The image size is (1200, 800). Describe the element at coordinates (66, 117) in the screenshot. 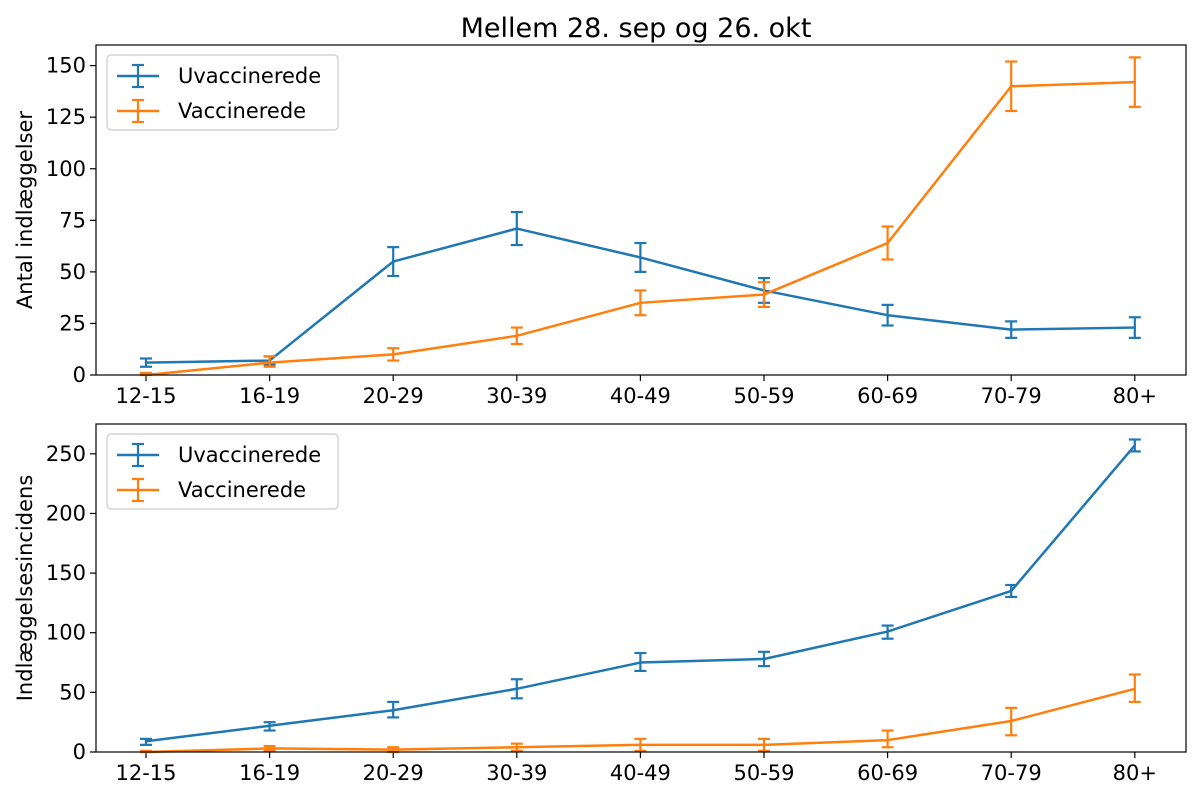

I see `y-tick-label: 125` at that location.